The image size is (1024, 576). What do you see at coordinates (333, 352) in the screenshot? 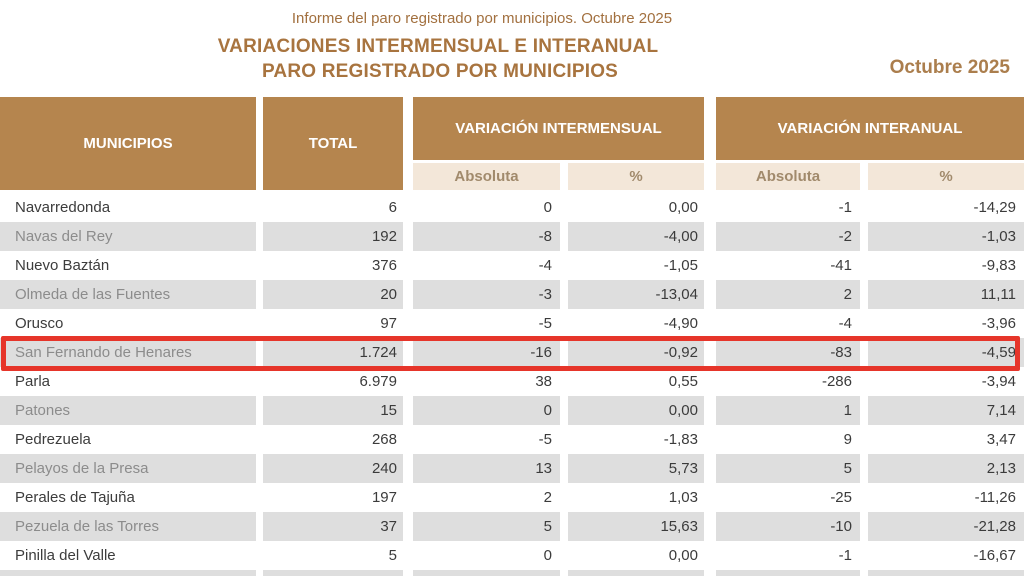
I see `total-cell: 1.724` at bounding box center [333, 352].